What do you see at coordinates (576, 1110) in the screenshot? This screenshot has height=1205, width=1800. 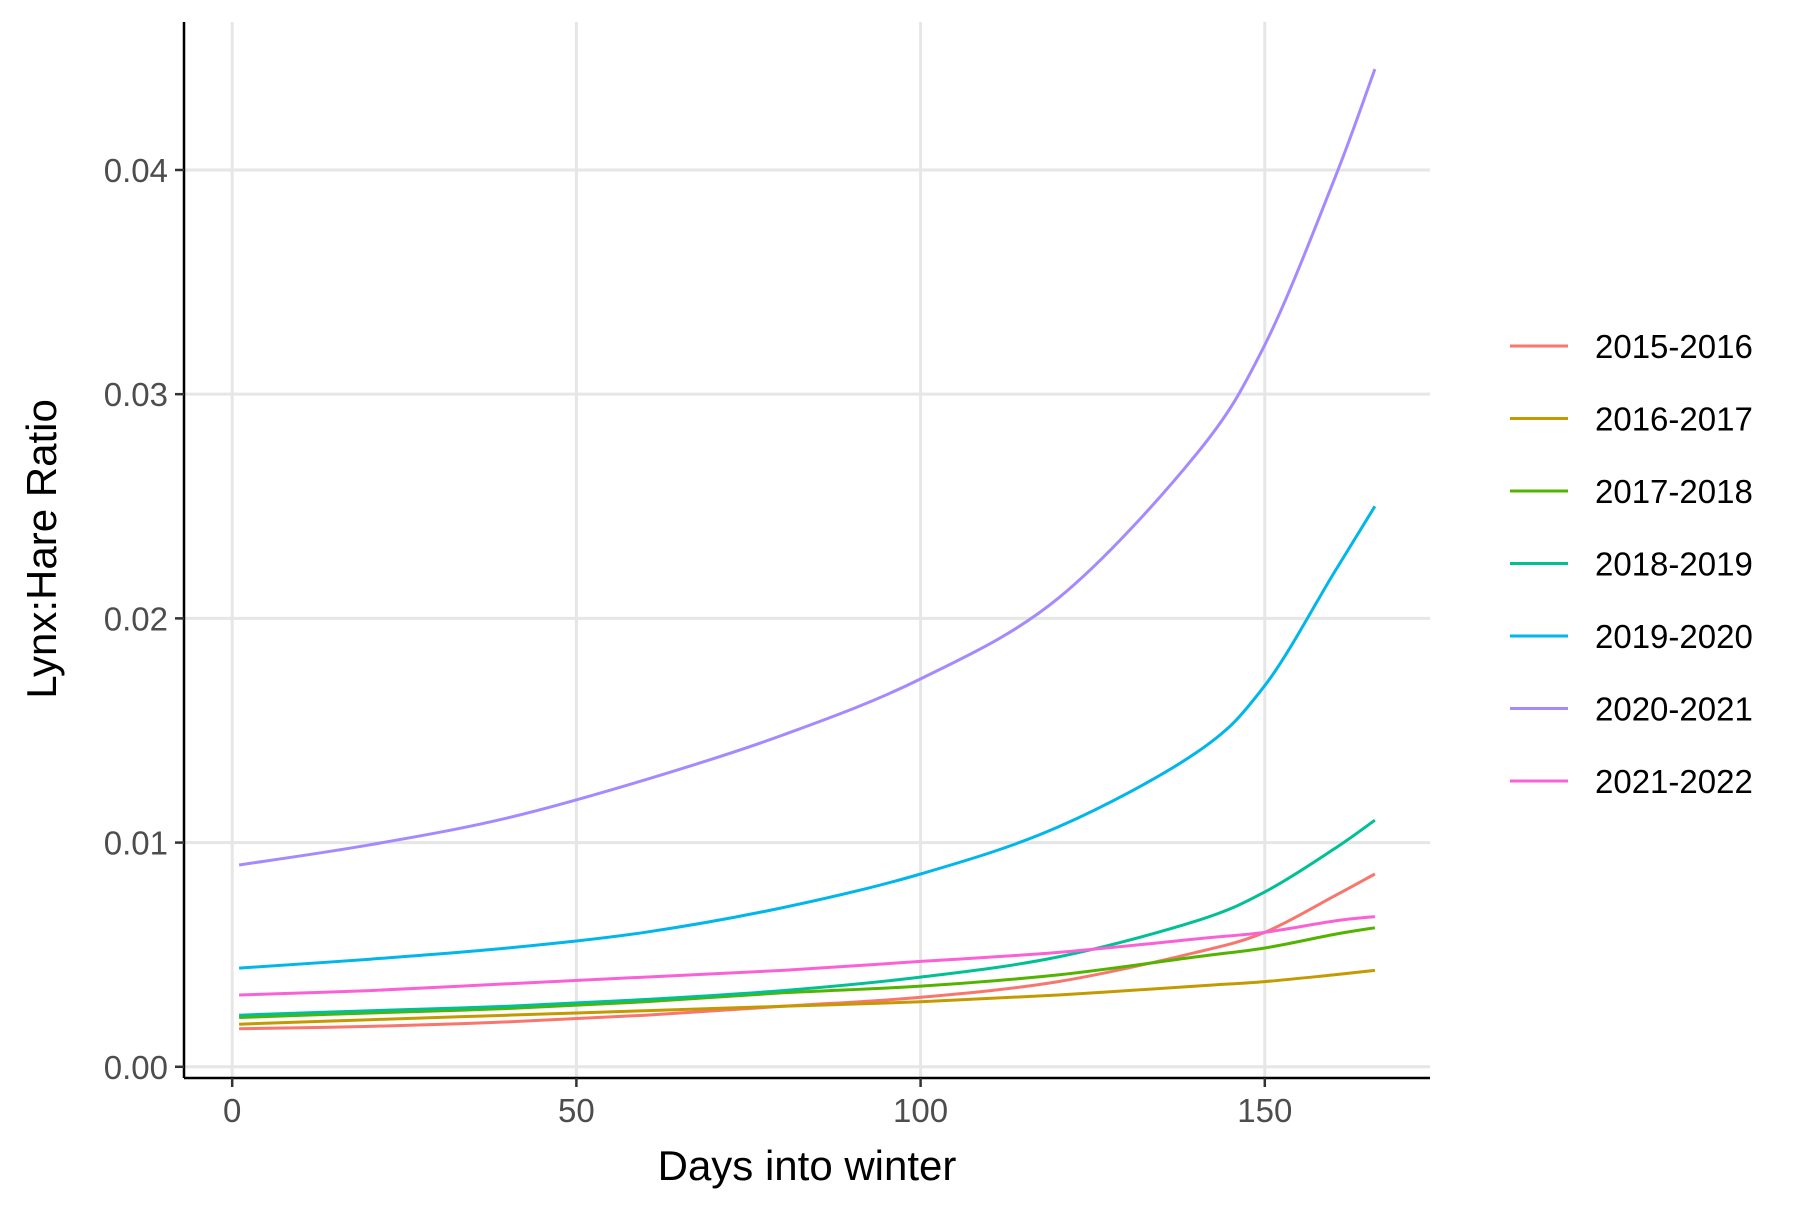 I see `x-tick-label: 50` at bounding box center [576, 1110].